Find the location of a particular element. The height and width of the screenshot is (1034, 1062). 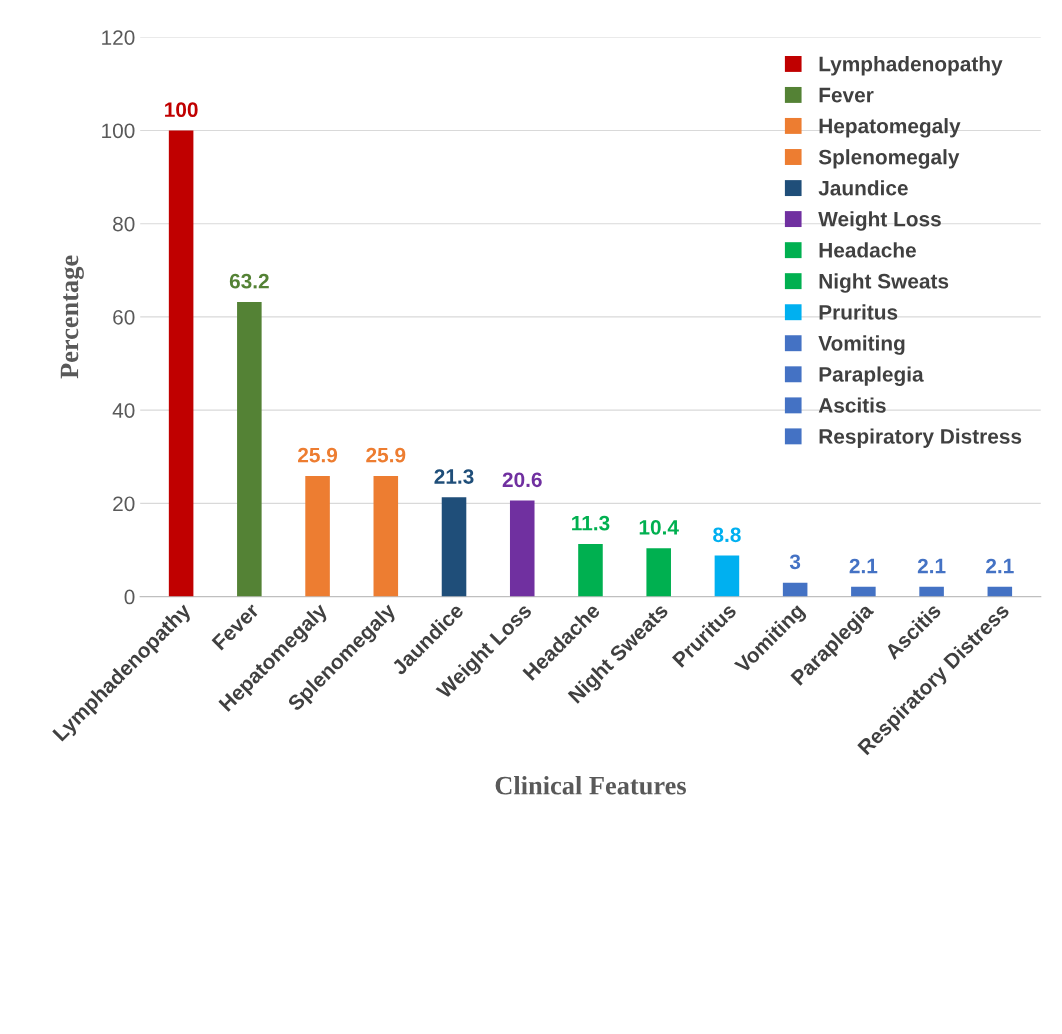

legend-label: Fever is located at coordinates (846, 95).